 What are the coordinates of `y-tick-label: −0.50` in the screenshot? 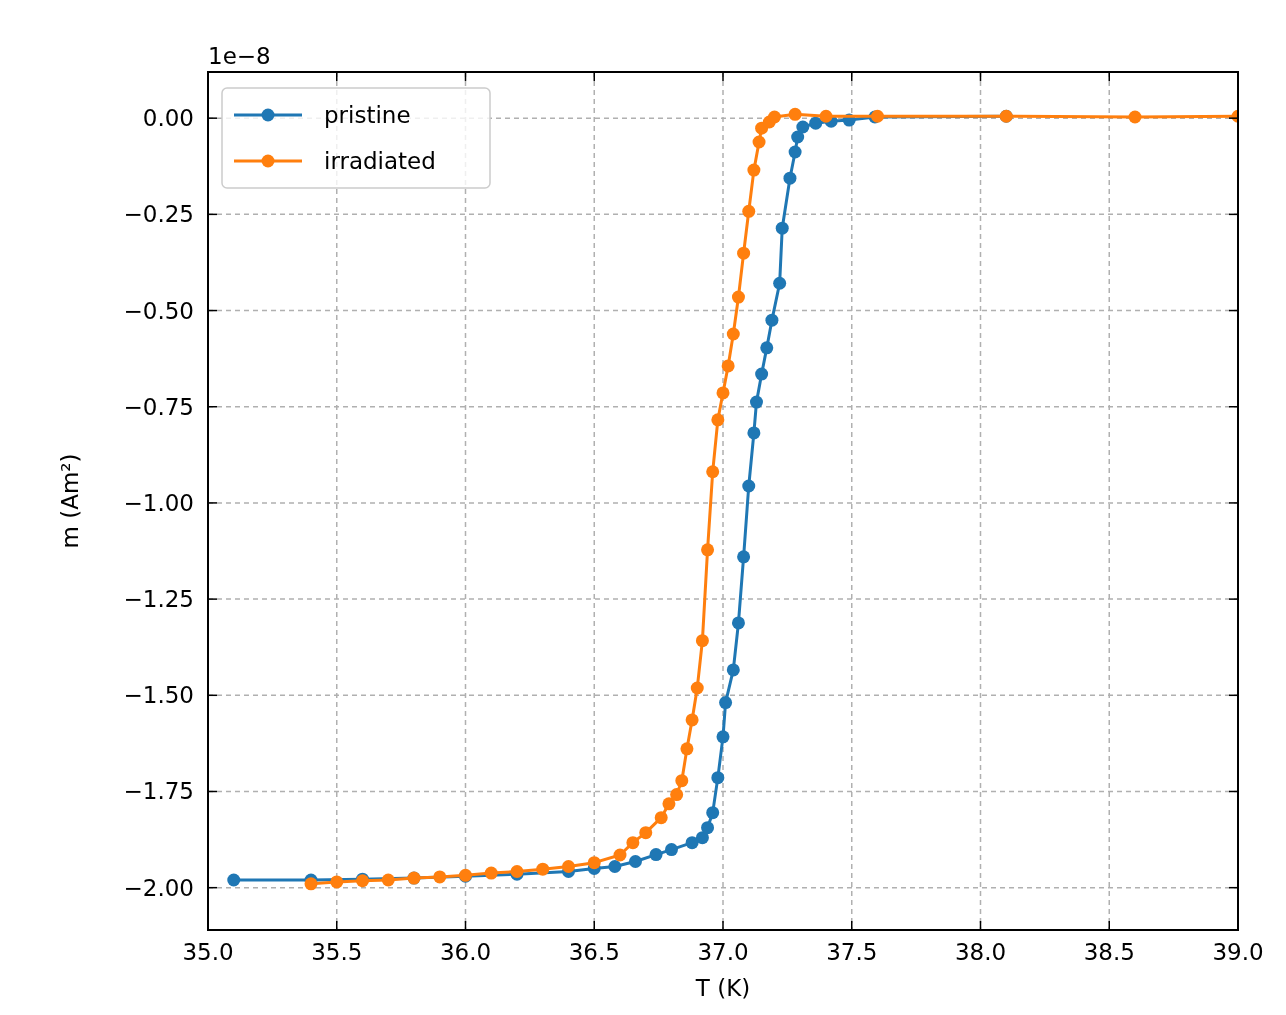 It's located at (158, 310).